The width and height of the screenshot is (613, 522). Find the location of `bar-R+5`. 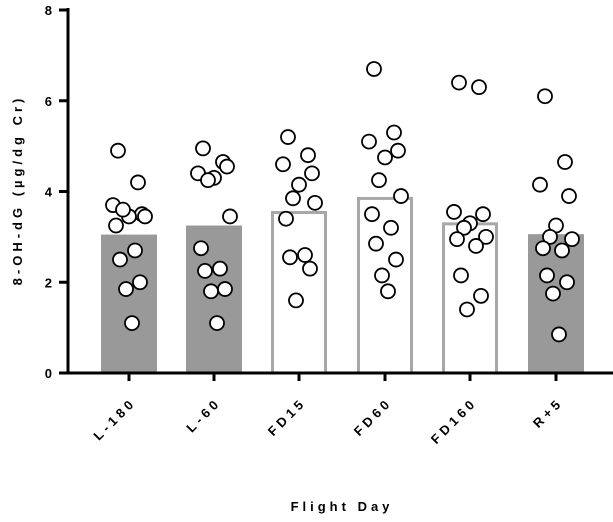

bar-R+5 is located at coordinates (556, 303).